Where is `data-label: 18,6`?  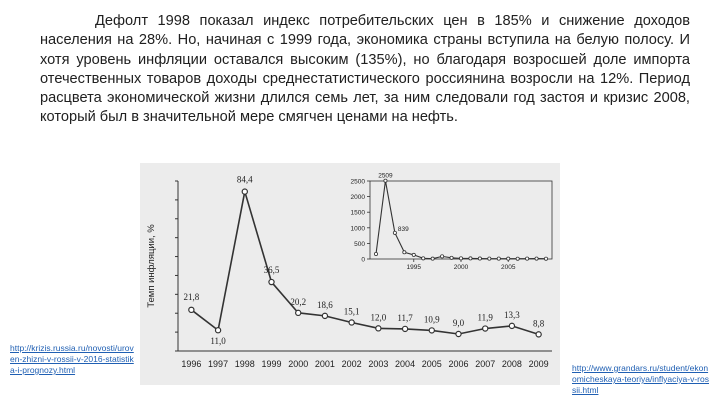 data-label: 18,6 is located at coordinates (325, 305).